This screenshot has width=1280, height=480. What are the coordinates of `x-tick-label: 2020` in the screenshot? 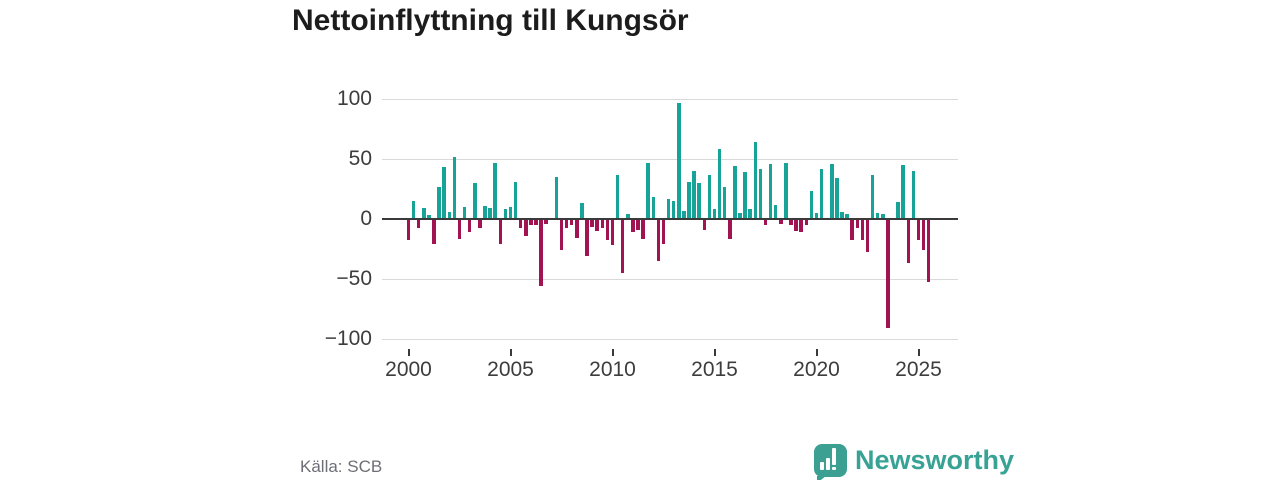 It's located at (816, 369).